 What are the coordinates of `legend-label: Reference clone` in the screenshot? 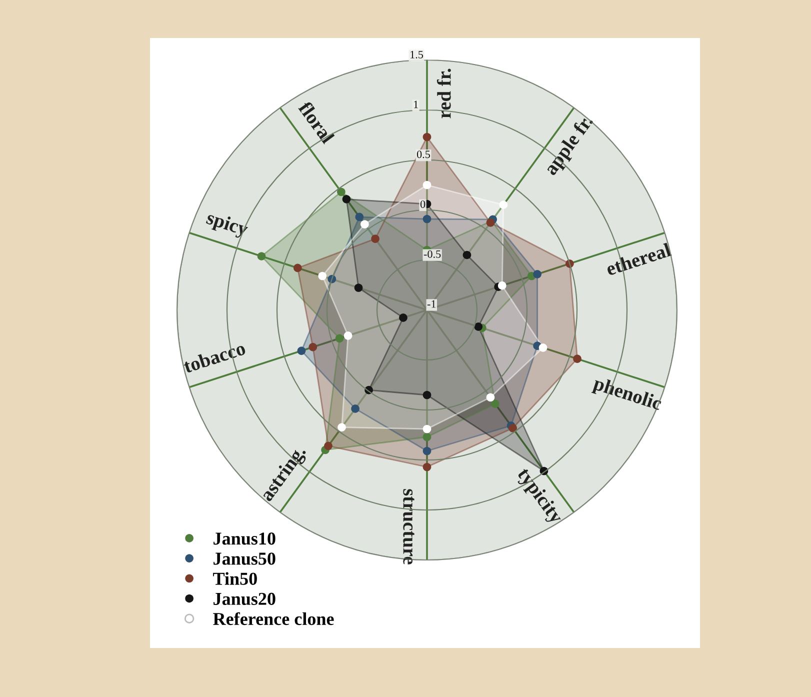 It's located at (273, 619).